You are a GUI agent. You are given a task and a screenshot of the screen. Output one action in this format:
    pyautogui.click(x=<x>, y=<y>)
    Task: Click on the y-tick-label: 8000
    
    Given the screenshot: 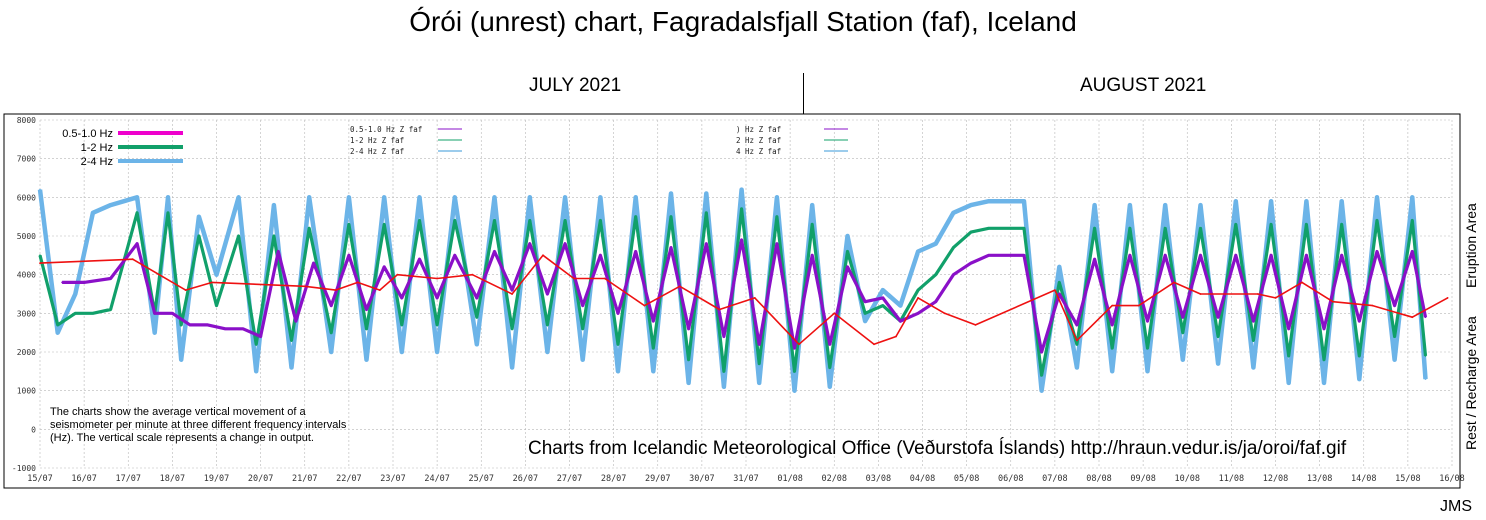 What is the action you would take?
    pyautogui.click(x=26, y=120)
    